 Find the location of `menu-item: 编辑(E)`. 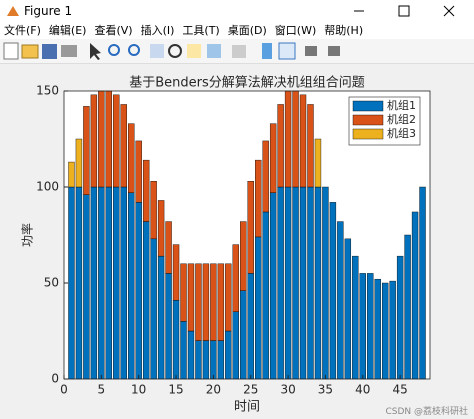

menu-item: 编辑(E) is located at coordinates (67, 30).